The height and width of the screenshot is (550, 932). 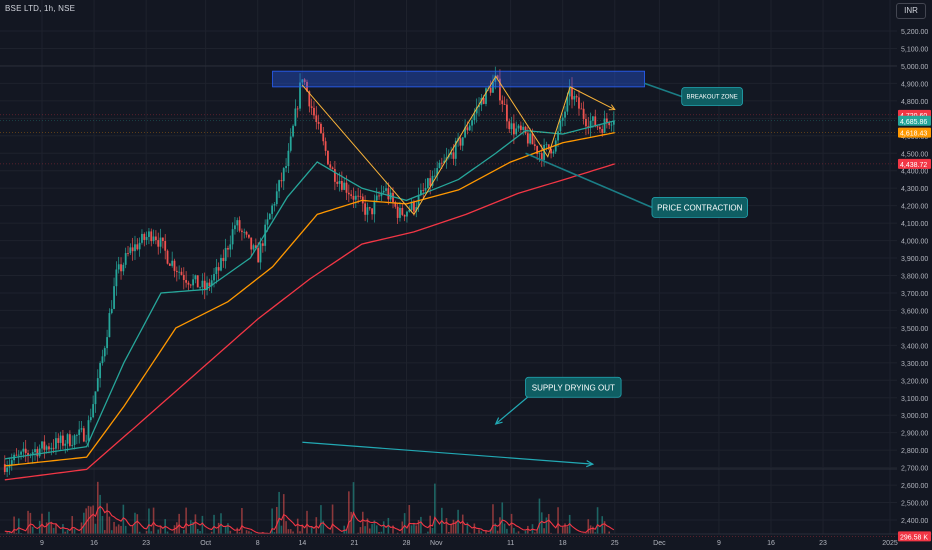 What do you see at coordinates (914, 451) in the screenshot?
I see `price-tick-label: 2,800.00` at bounding box center [914, 451].